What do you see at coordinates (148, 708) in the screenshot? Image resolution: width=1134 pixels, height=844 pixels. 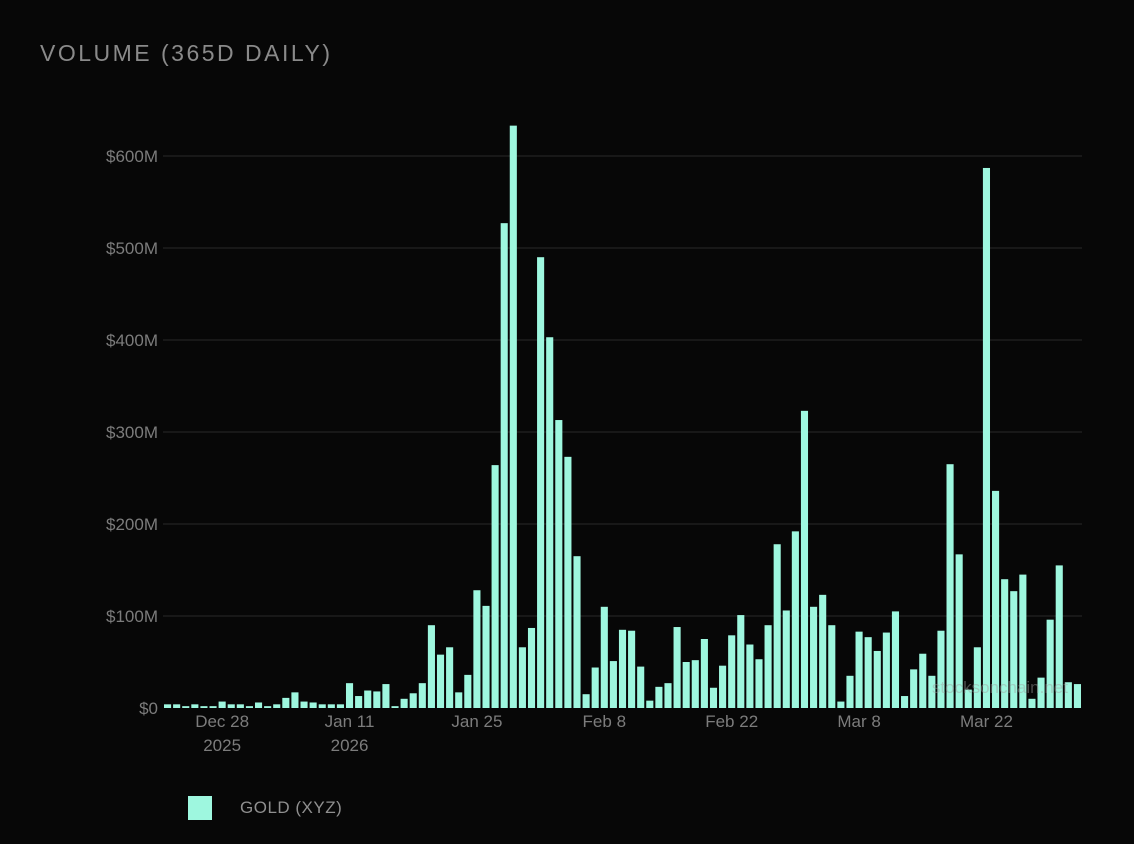 I see `y-tick-label: $0` at bounding box center [148, 708].